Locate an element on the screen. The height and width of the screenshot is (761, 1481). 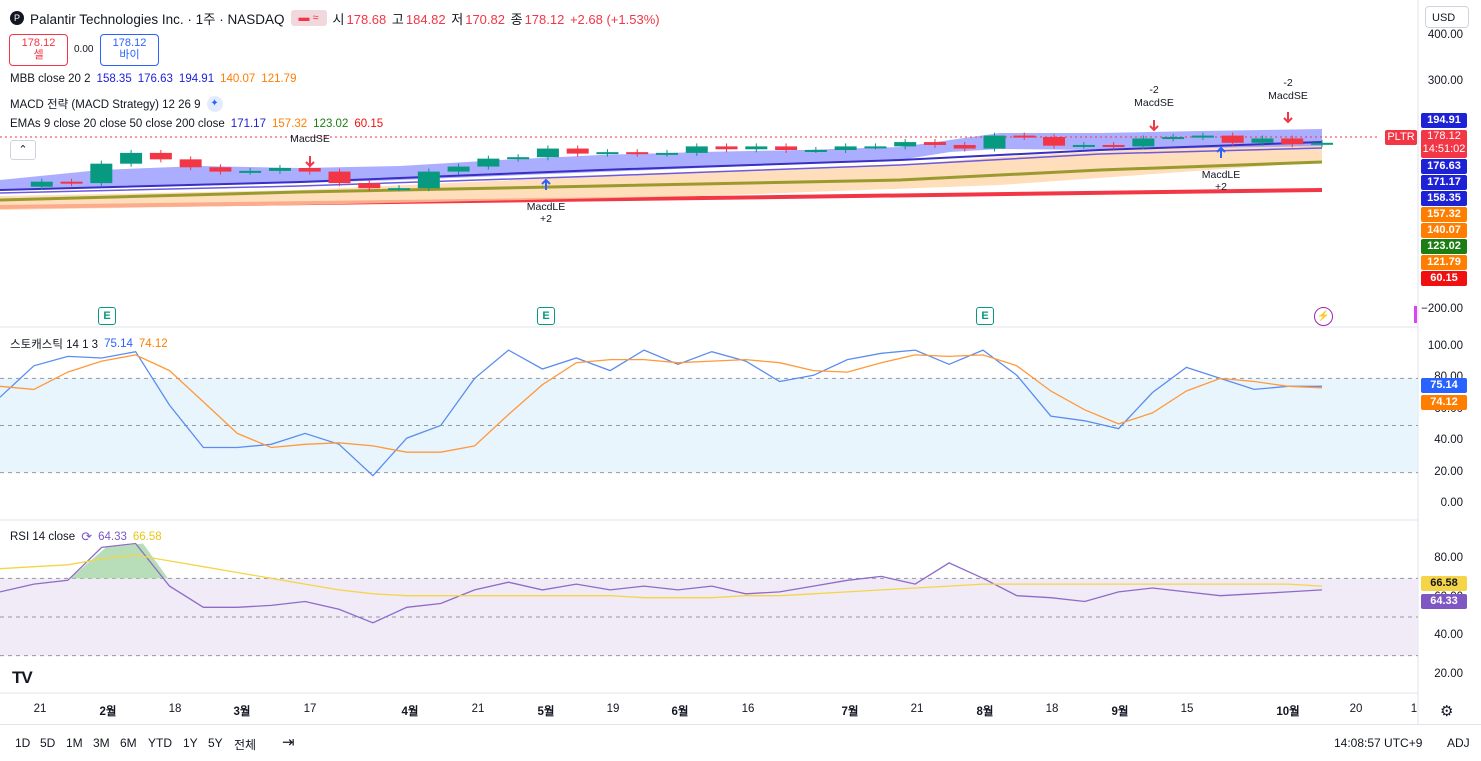
price-level-tag: 121.79 is located at coordinates (1444, 262).